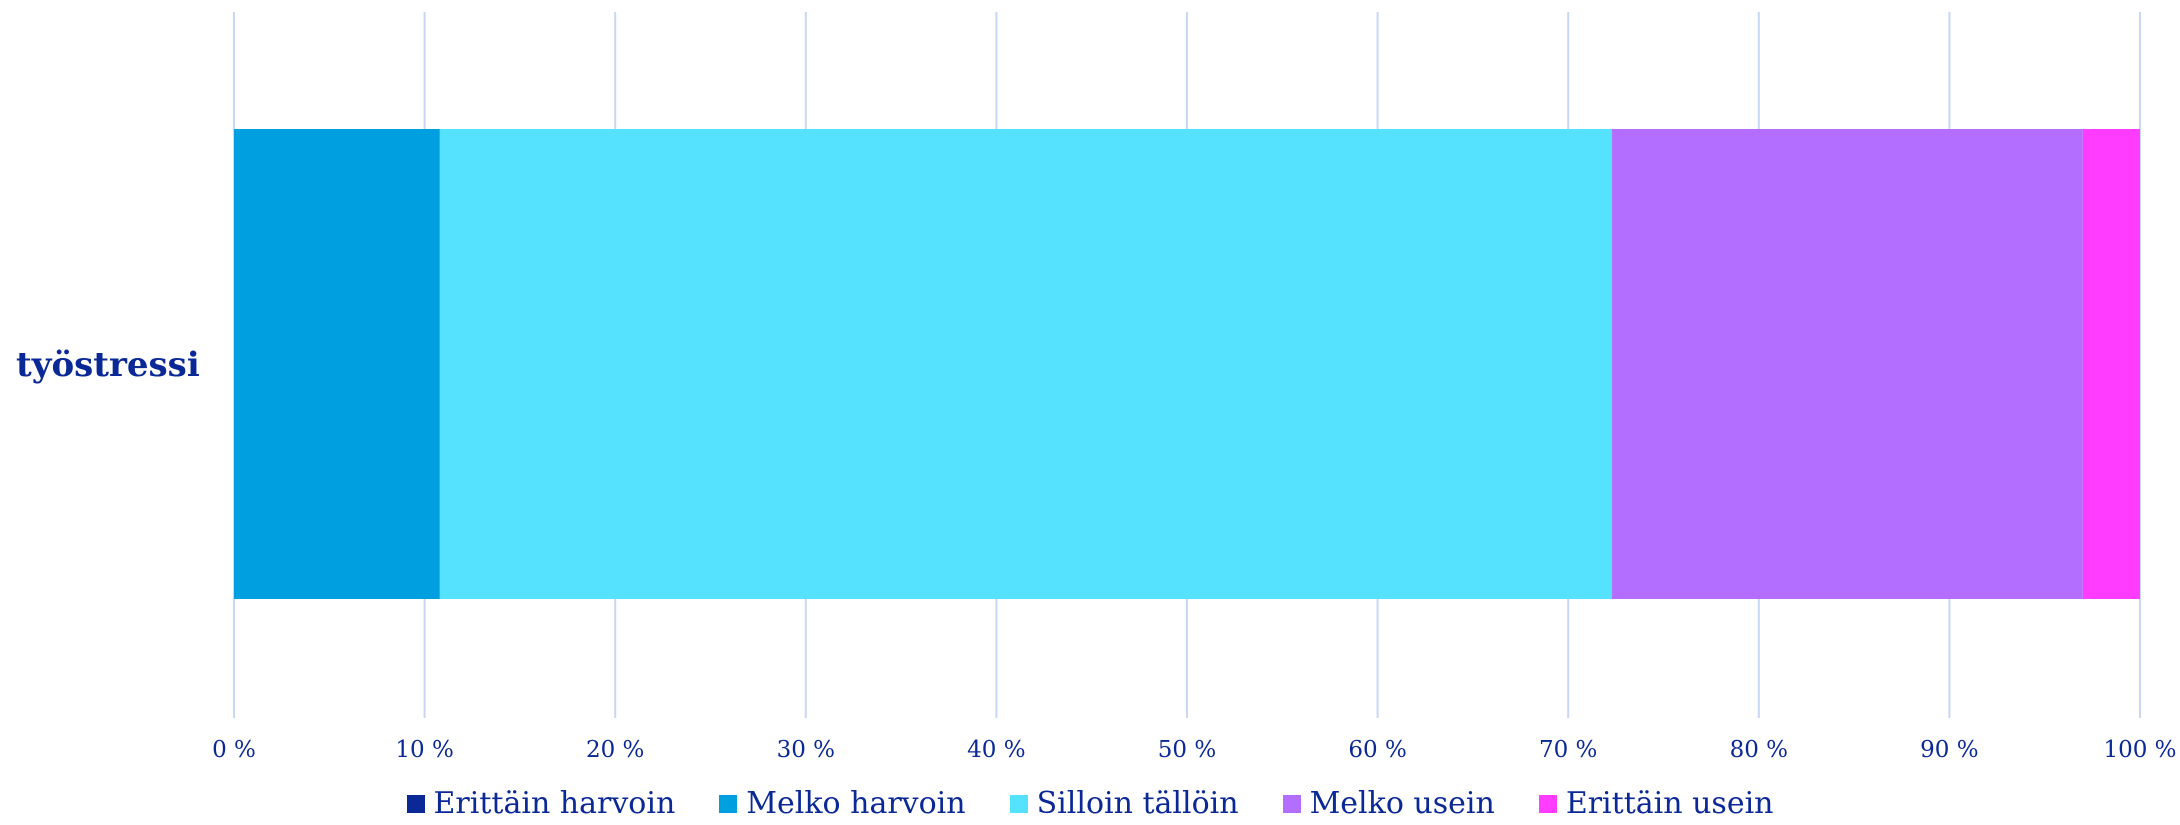 This screenshot has width=2180, height=825. I want to click on x-tick-label: 40 %, so click(996, 750).